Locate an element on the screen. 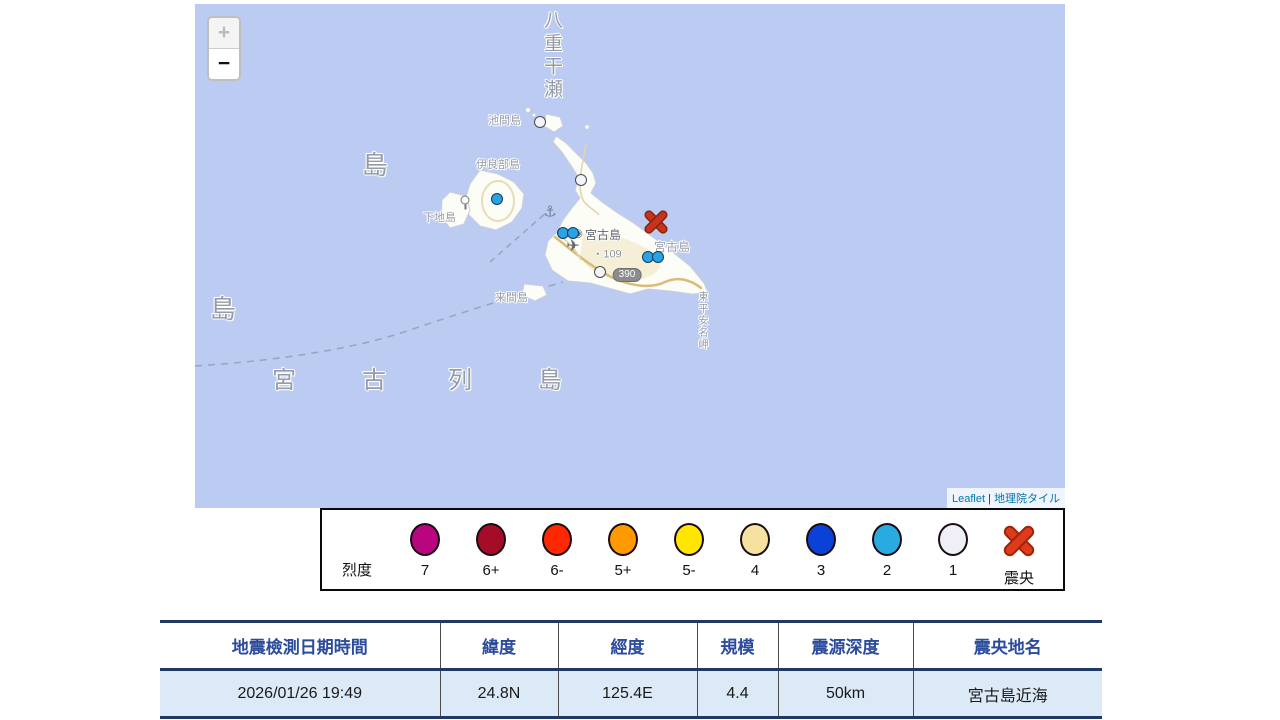 The width and height of the screenshot is (1280, 720). epicenter-x-icon is located at coordinates (1019, 541).